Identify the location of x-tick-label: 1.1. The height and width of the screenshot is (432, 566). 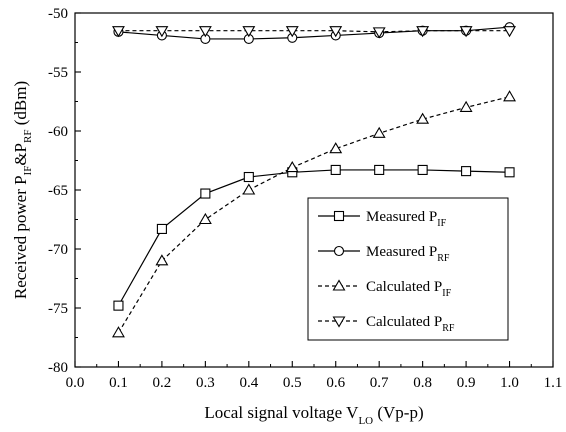
(553, 383).